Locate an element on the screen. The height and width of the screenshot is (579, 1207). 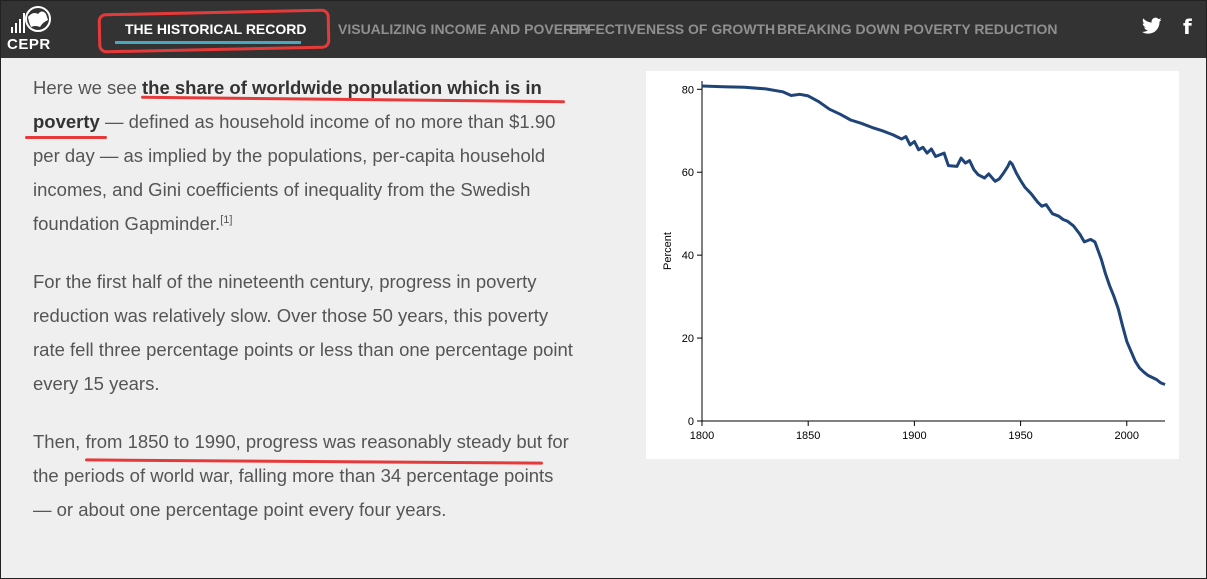
x-tick-label: 1900 is located at coordinates (914, 436).